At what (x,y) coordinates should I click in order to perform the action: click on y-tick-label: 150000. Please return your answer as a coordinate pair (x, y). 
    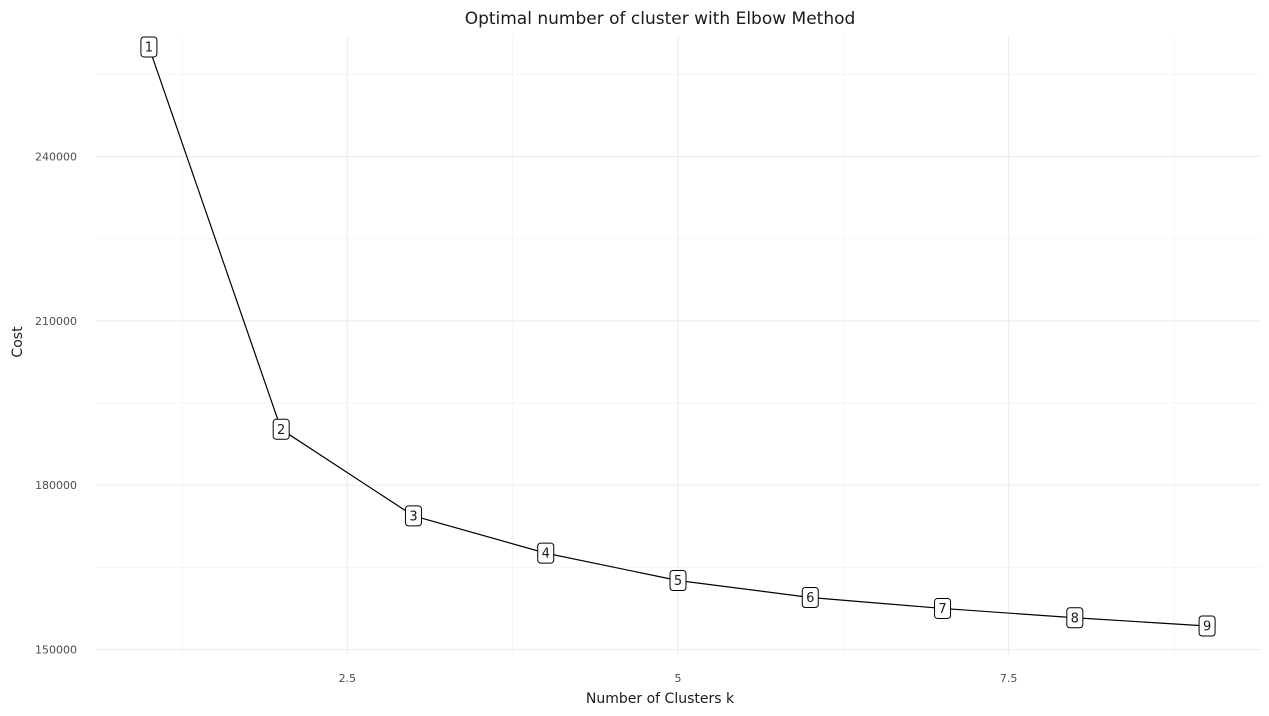
    Looking at the image, I should click on (56, 650).